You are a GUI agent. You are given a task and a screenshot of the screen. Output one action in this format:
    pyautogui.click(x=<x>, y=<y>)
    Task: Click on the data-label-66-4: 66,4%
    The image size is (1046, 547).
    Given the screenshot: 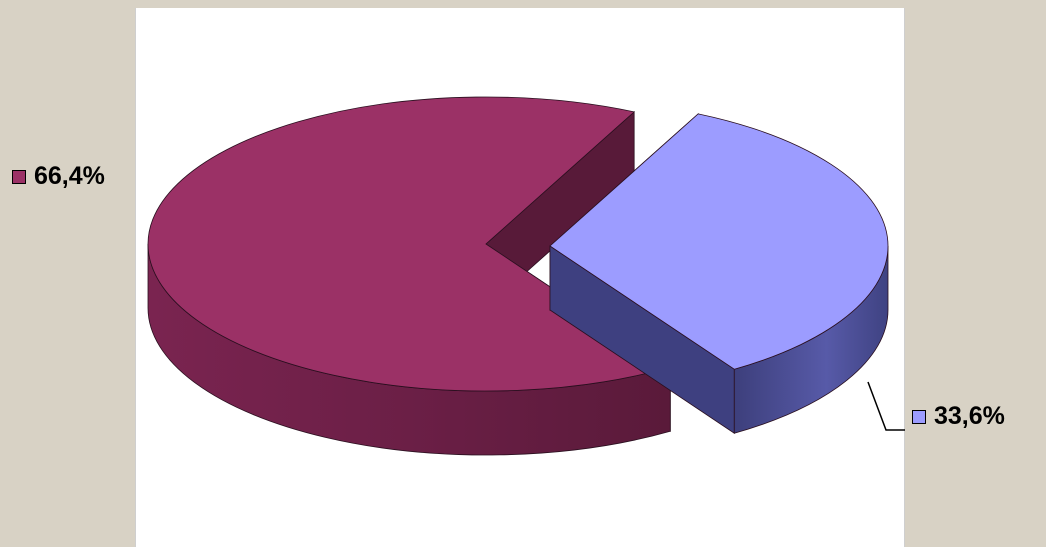 What is the action you would take?
    pyautogui.click(x=58, y=176)
    